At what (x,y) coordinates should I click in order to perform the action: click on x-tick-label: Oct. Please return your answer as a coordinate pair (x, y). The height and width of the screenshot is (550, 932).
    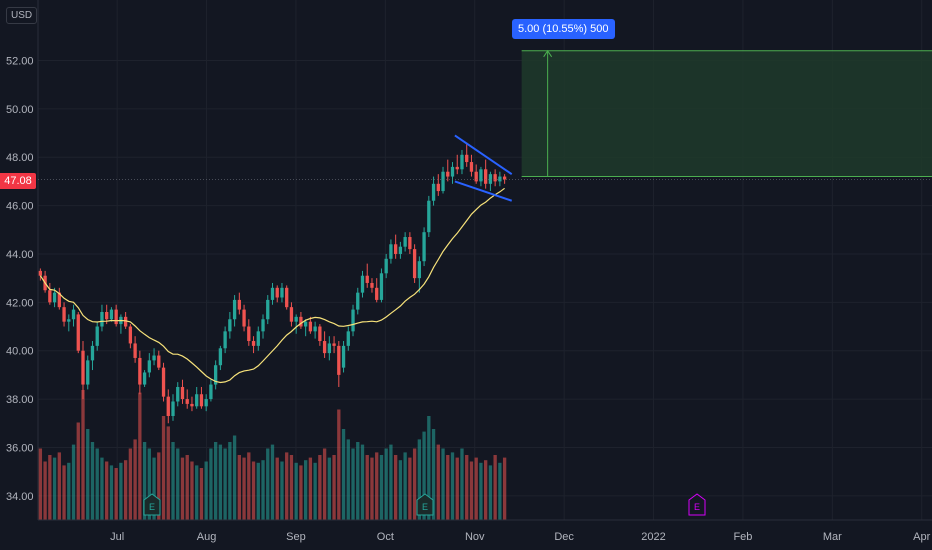
    Looking at the image, I should click on (385, 537).